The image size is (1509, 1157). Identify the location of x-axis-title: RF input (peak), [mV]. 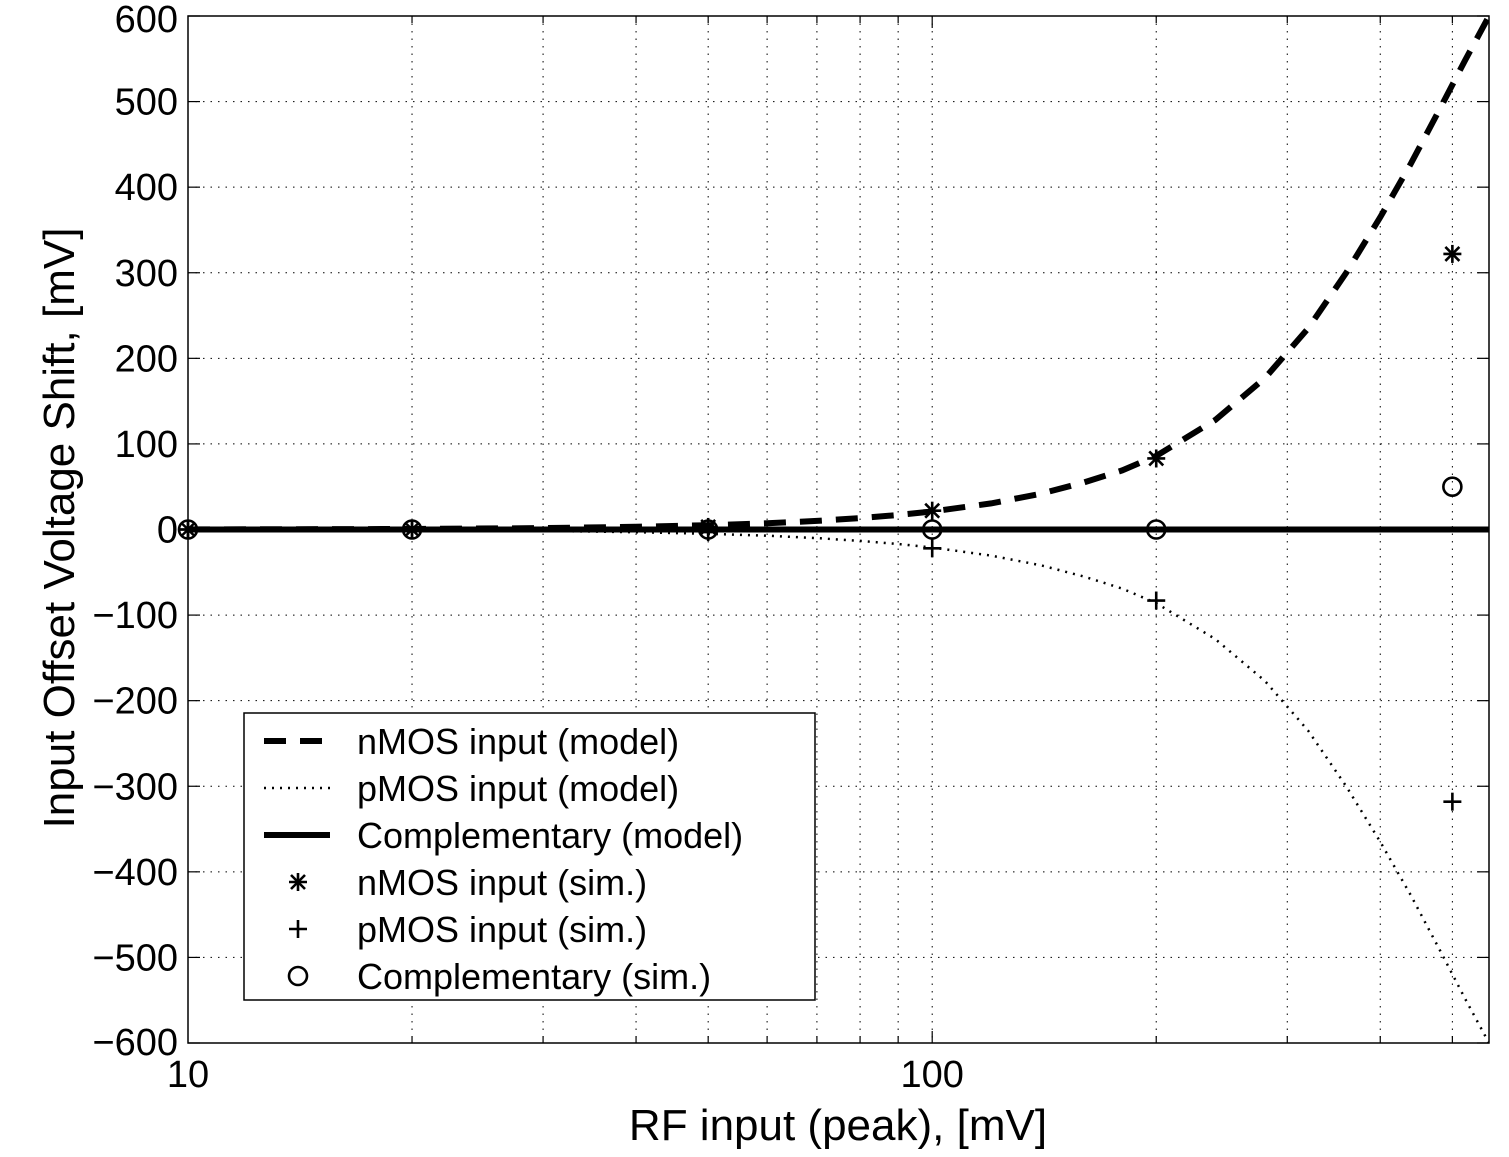
(838, 1125).